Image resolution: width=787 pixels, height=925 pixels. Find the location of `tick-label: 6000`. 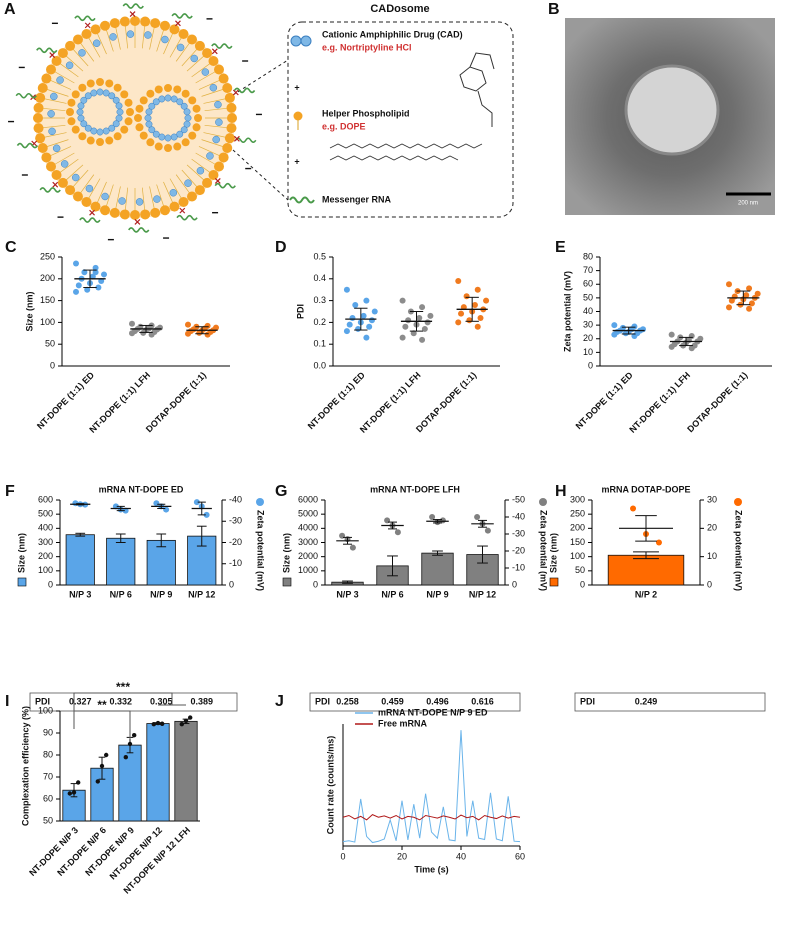

tick-label: 6000 is located at coordinates (308, 499).